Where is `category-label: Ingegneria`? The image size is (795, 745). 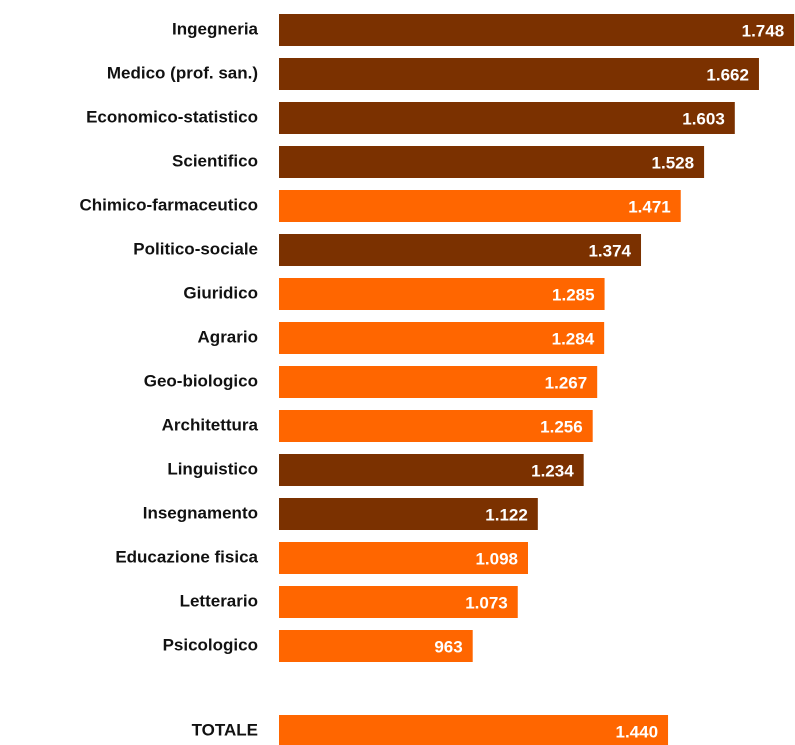
category-label: Ingegneria is located at coordinates (215, 28).